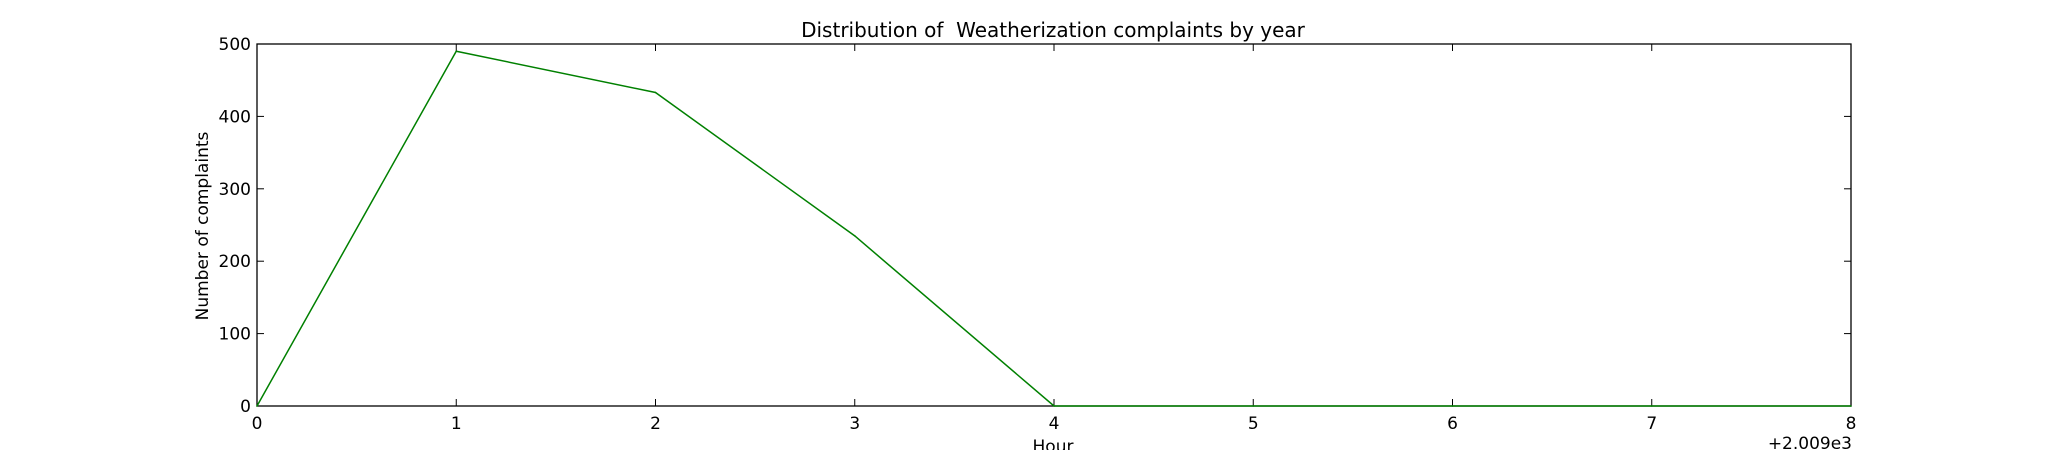  Describe the element at coordinates (235, 117) in the screenshot. I see `y-tick-label: 400` at that location.